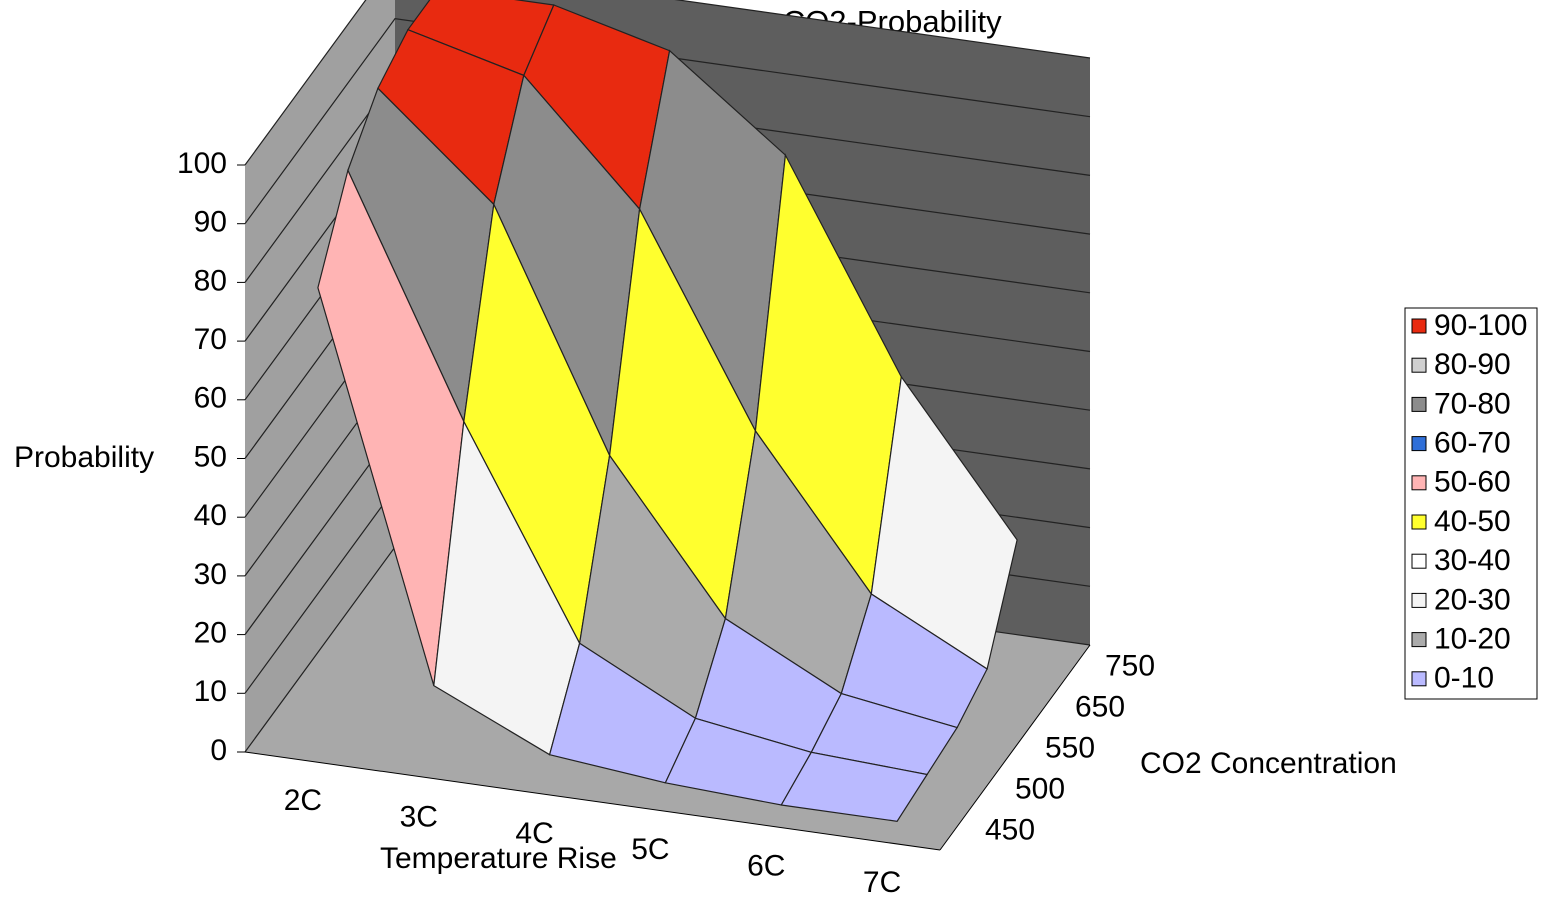 This screenshot has width=1549, height=898. I want to click on x-tick-label: 3C, so click(419, 816).